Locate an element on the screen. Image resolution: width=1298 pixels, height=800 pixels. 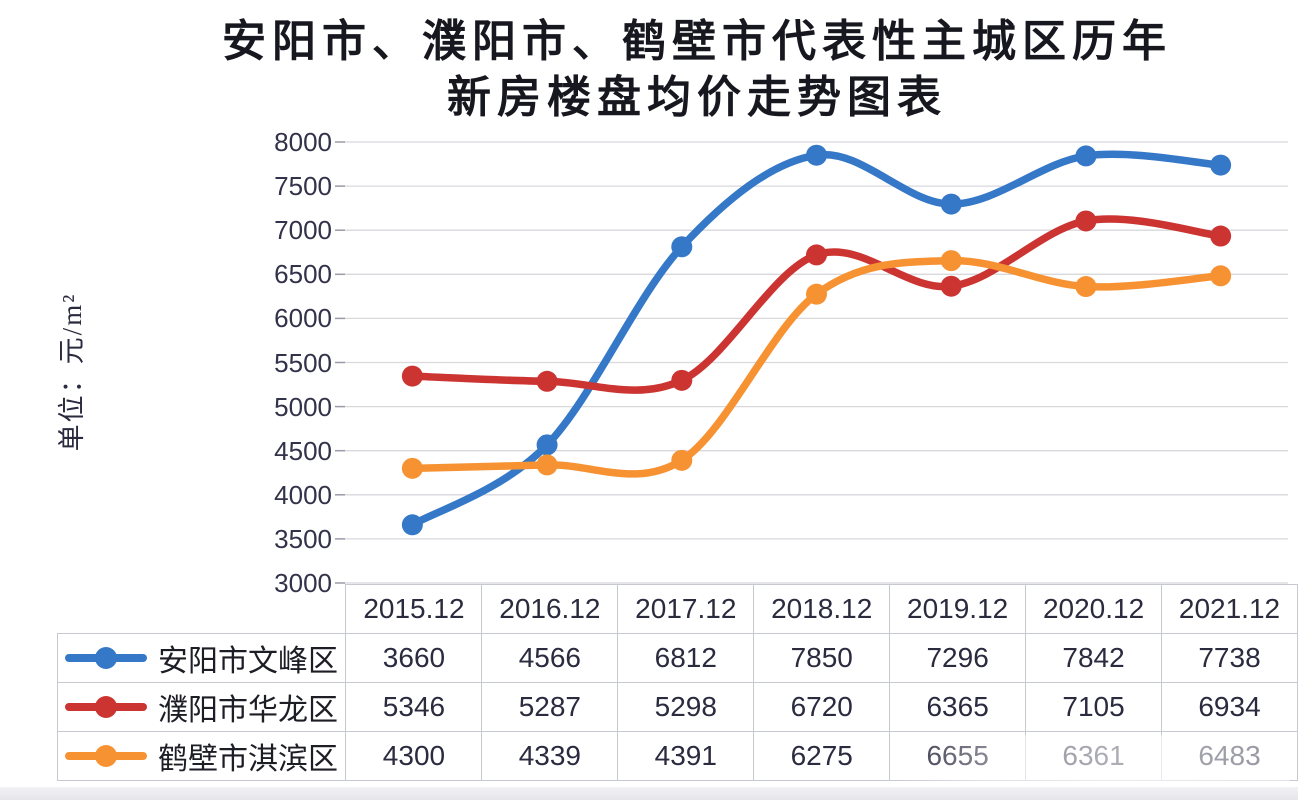
series-label-cell: 濮阳市华龙区 is located at coordinates (201, 707).